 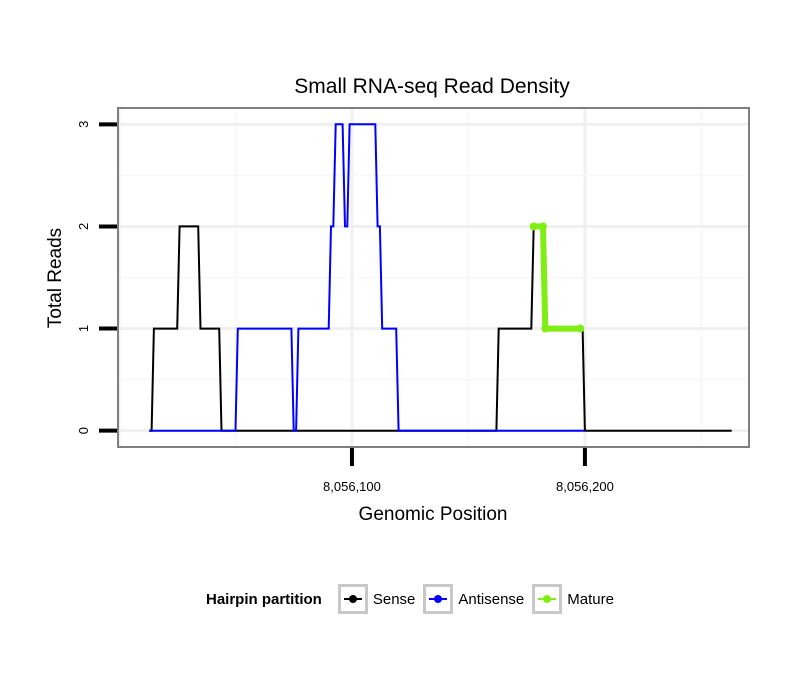 I want to click on legend: Hairpin partition Sense Antisense Mature, so click(x=414, y=599).